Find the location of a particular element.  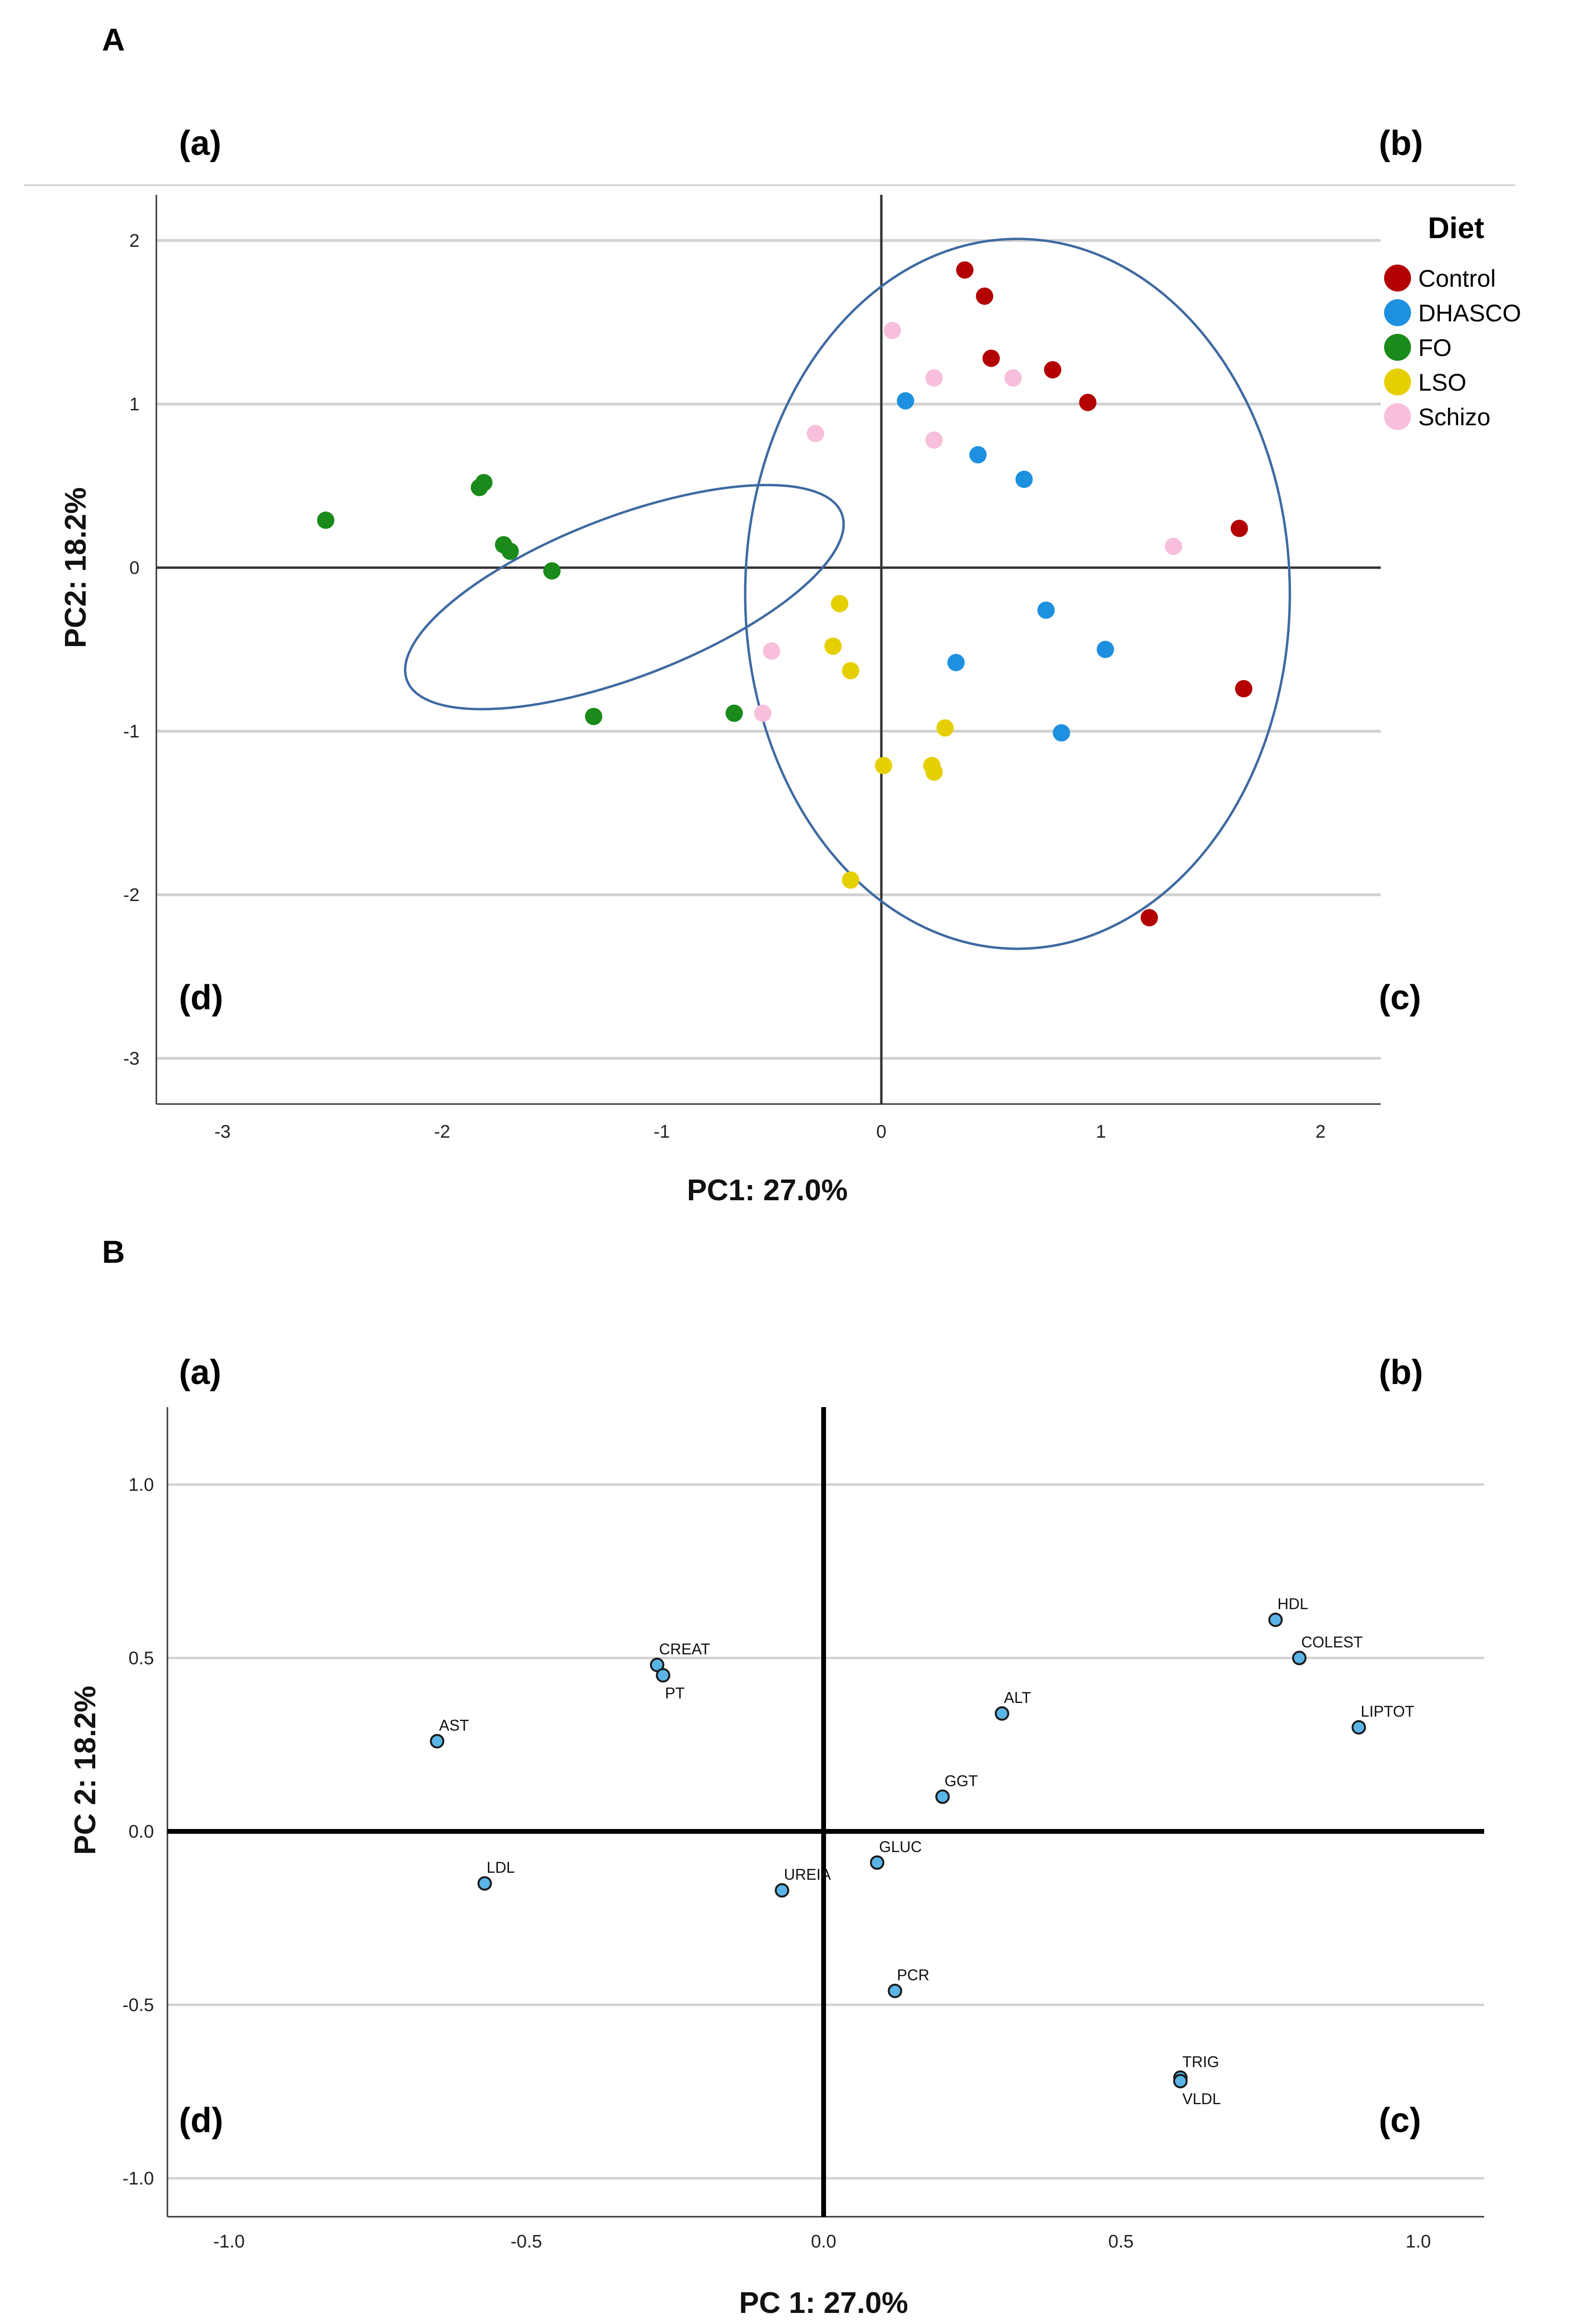

loading-label-hdl: HDL is located at coordinates (1292, 1604).